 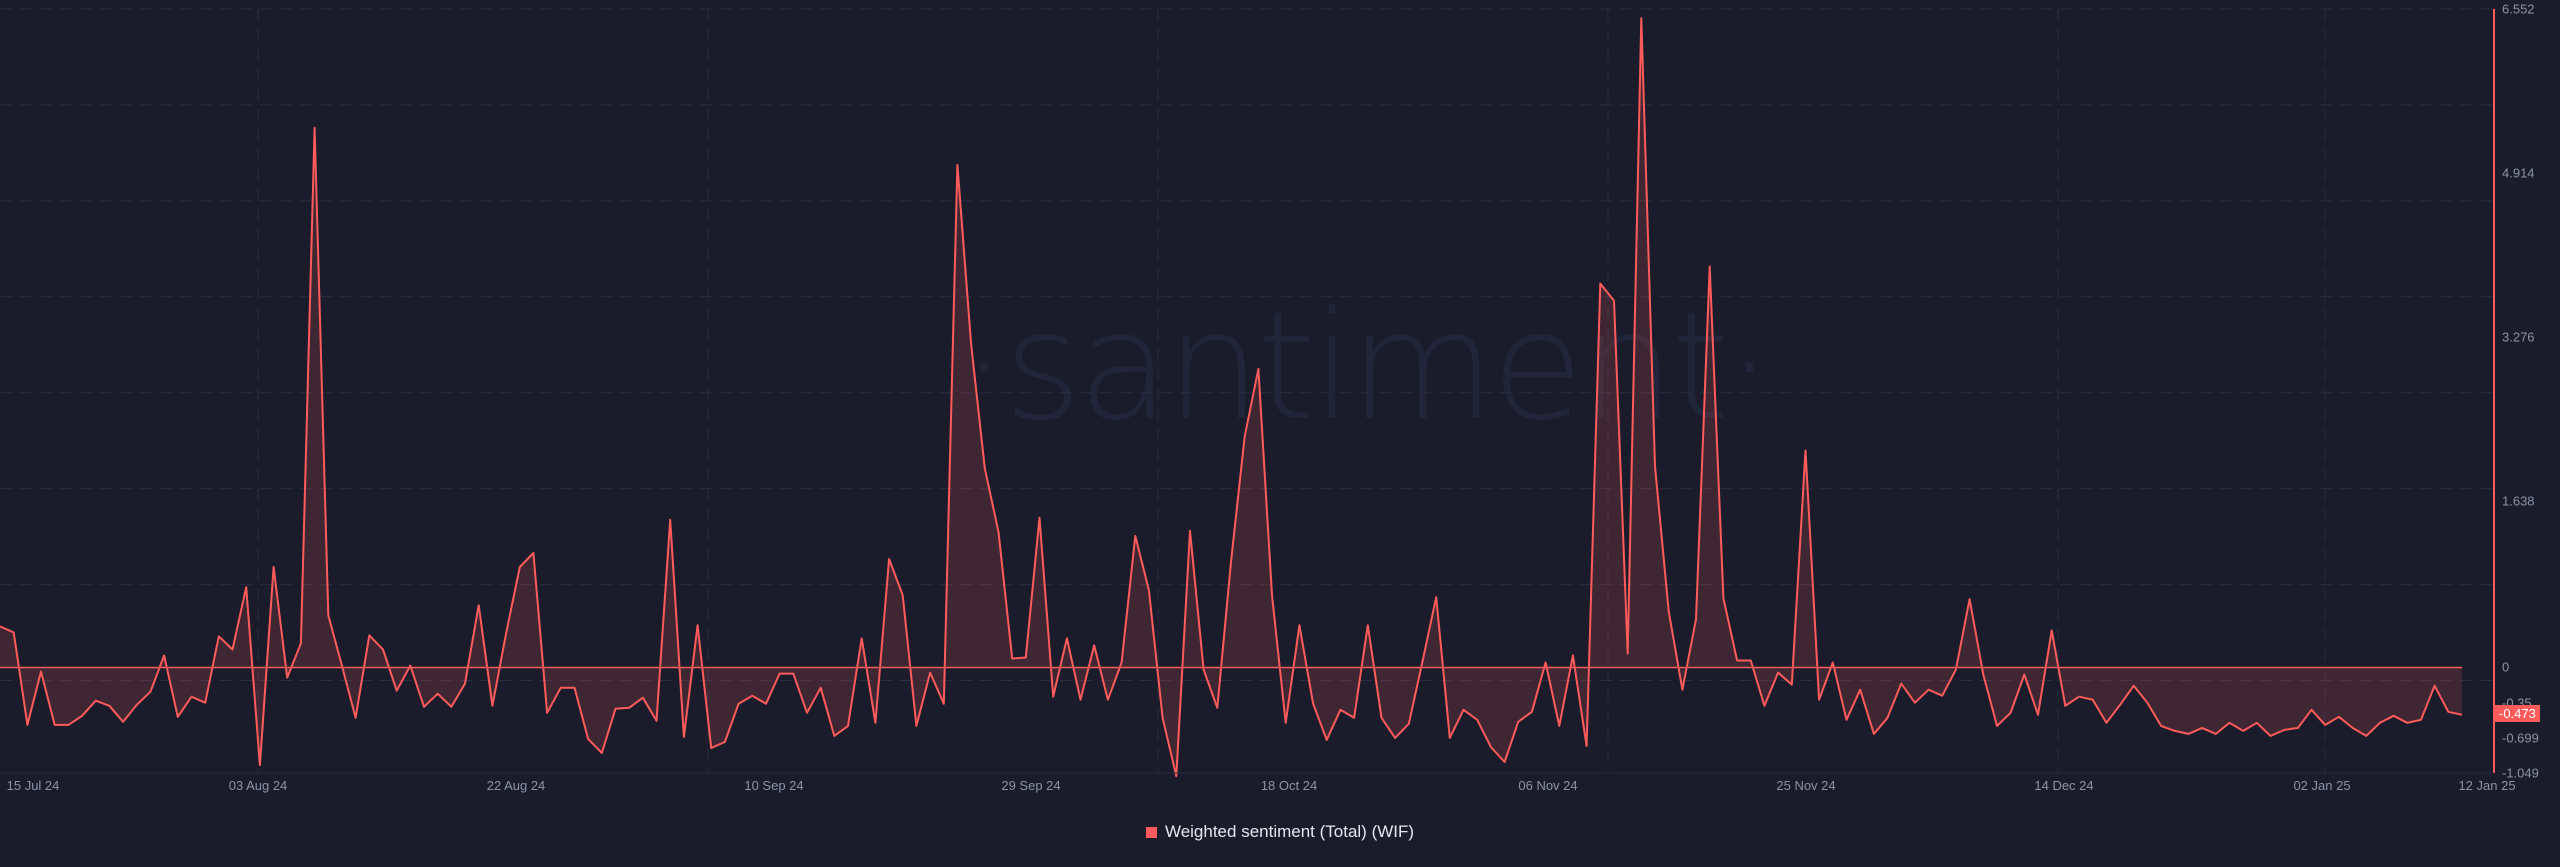 I want to click on x-axis-tick: 12 Jan 25, so click(x=2487, y=785).